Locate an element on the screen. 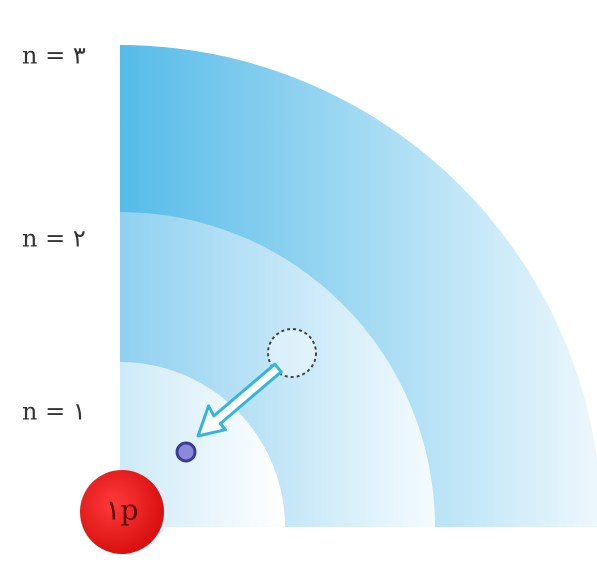  transition-arrow is located at coordinates (239, 400).